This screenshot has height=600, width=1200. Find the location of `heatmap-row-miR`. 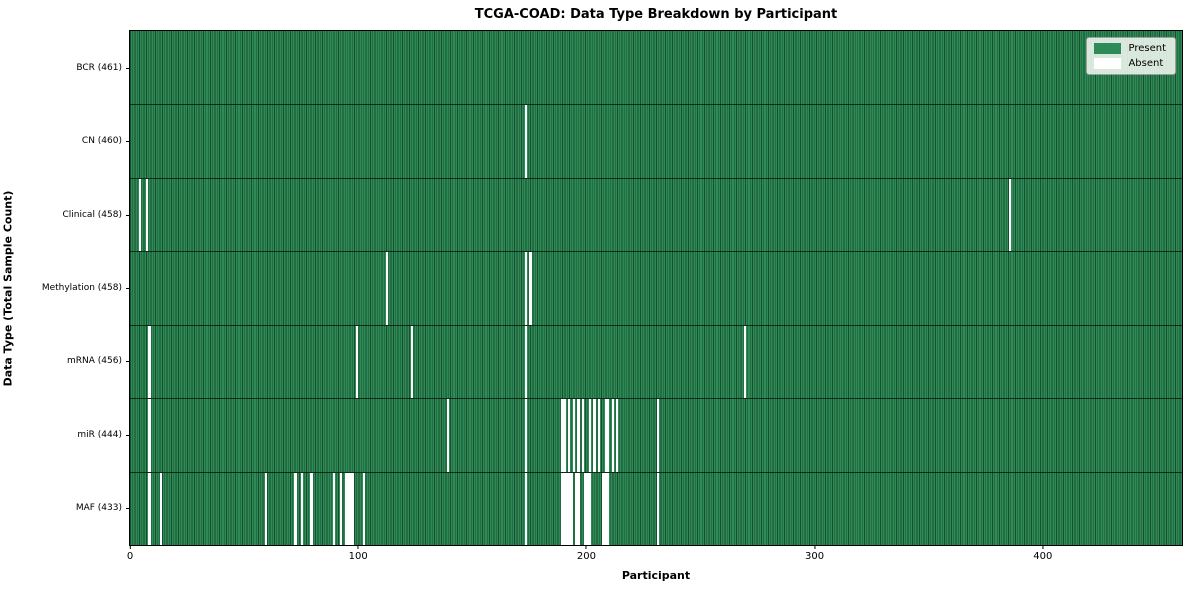

heatmap-row-miR is located at coordinates (656, 435).